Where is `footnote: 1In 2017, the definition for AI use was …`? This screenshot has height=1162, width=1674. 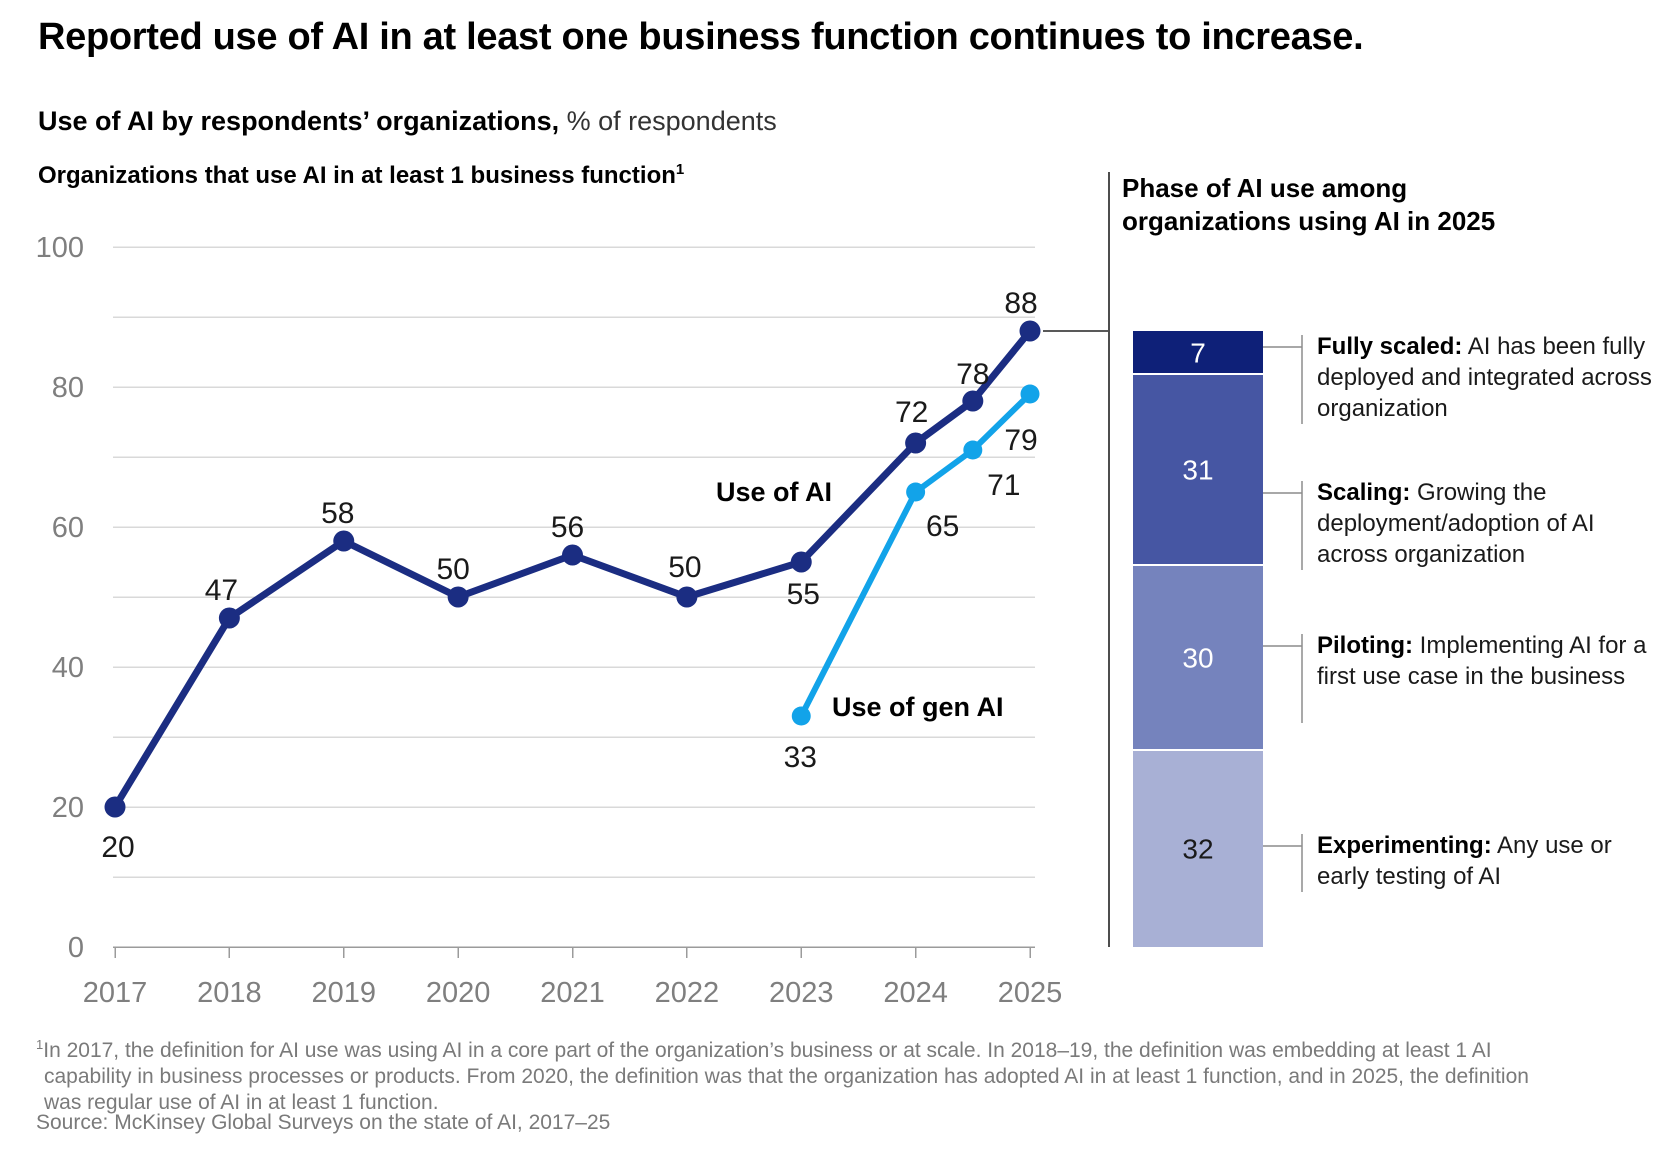 footnote: 1In 2017, the definition for AI use was … is located at coordinates (796, 1074).